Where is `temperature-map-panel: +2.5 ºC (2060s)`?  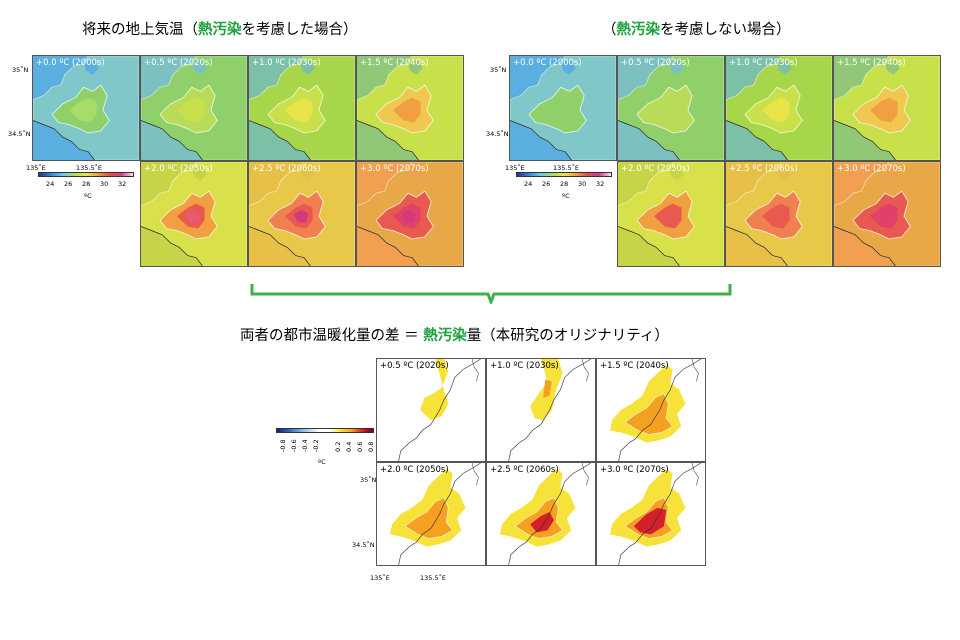
temperature-map-panel: +2.5 ºC (2060s) is located at coordinates (779, 214).